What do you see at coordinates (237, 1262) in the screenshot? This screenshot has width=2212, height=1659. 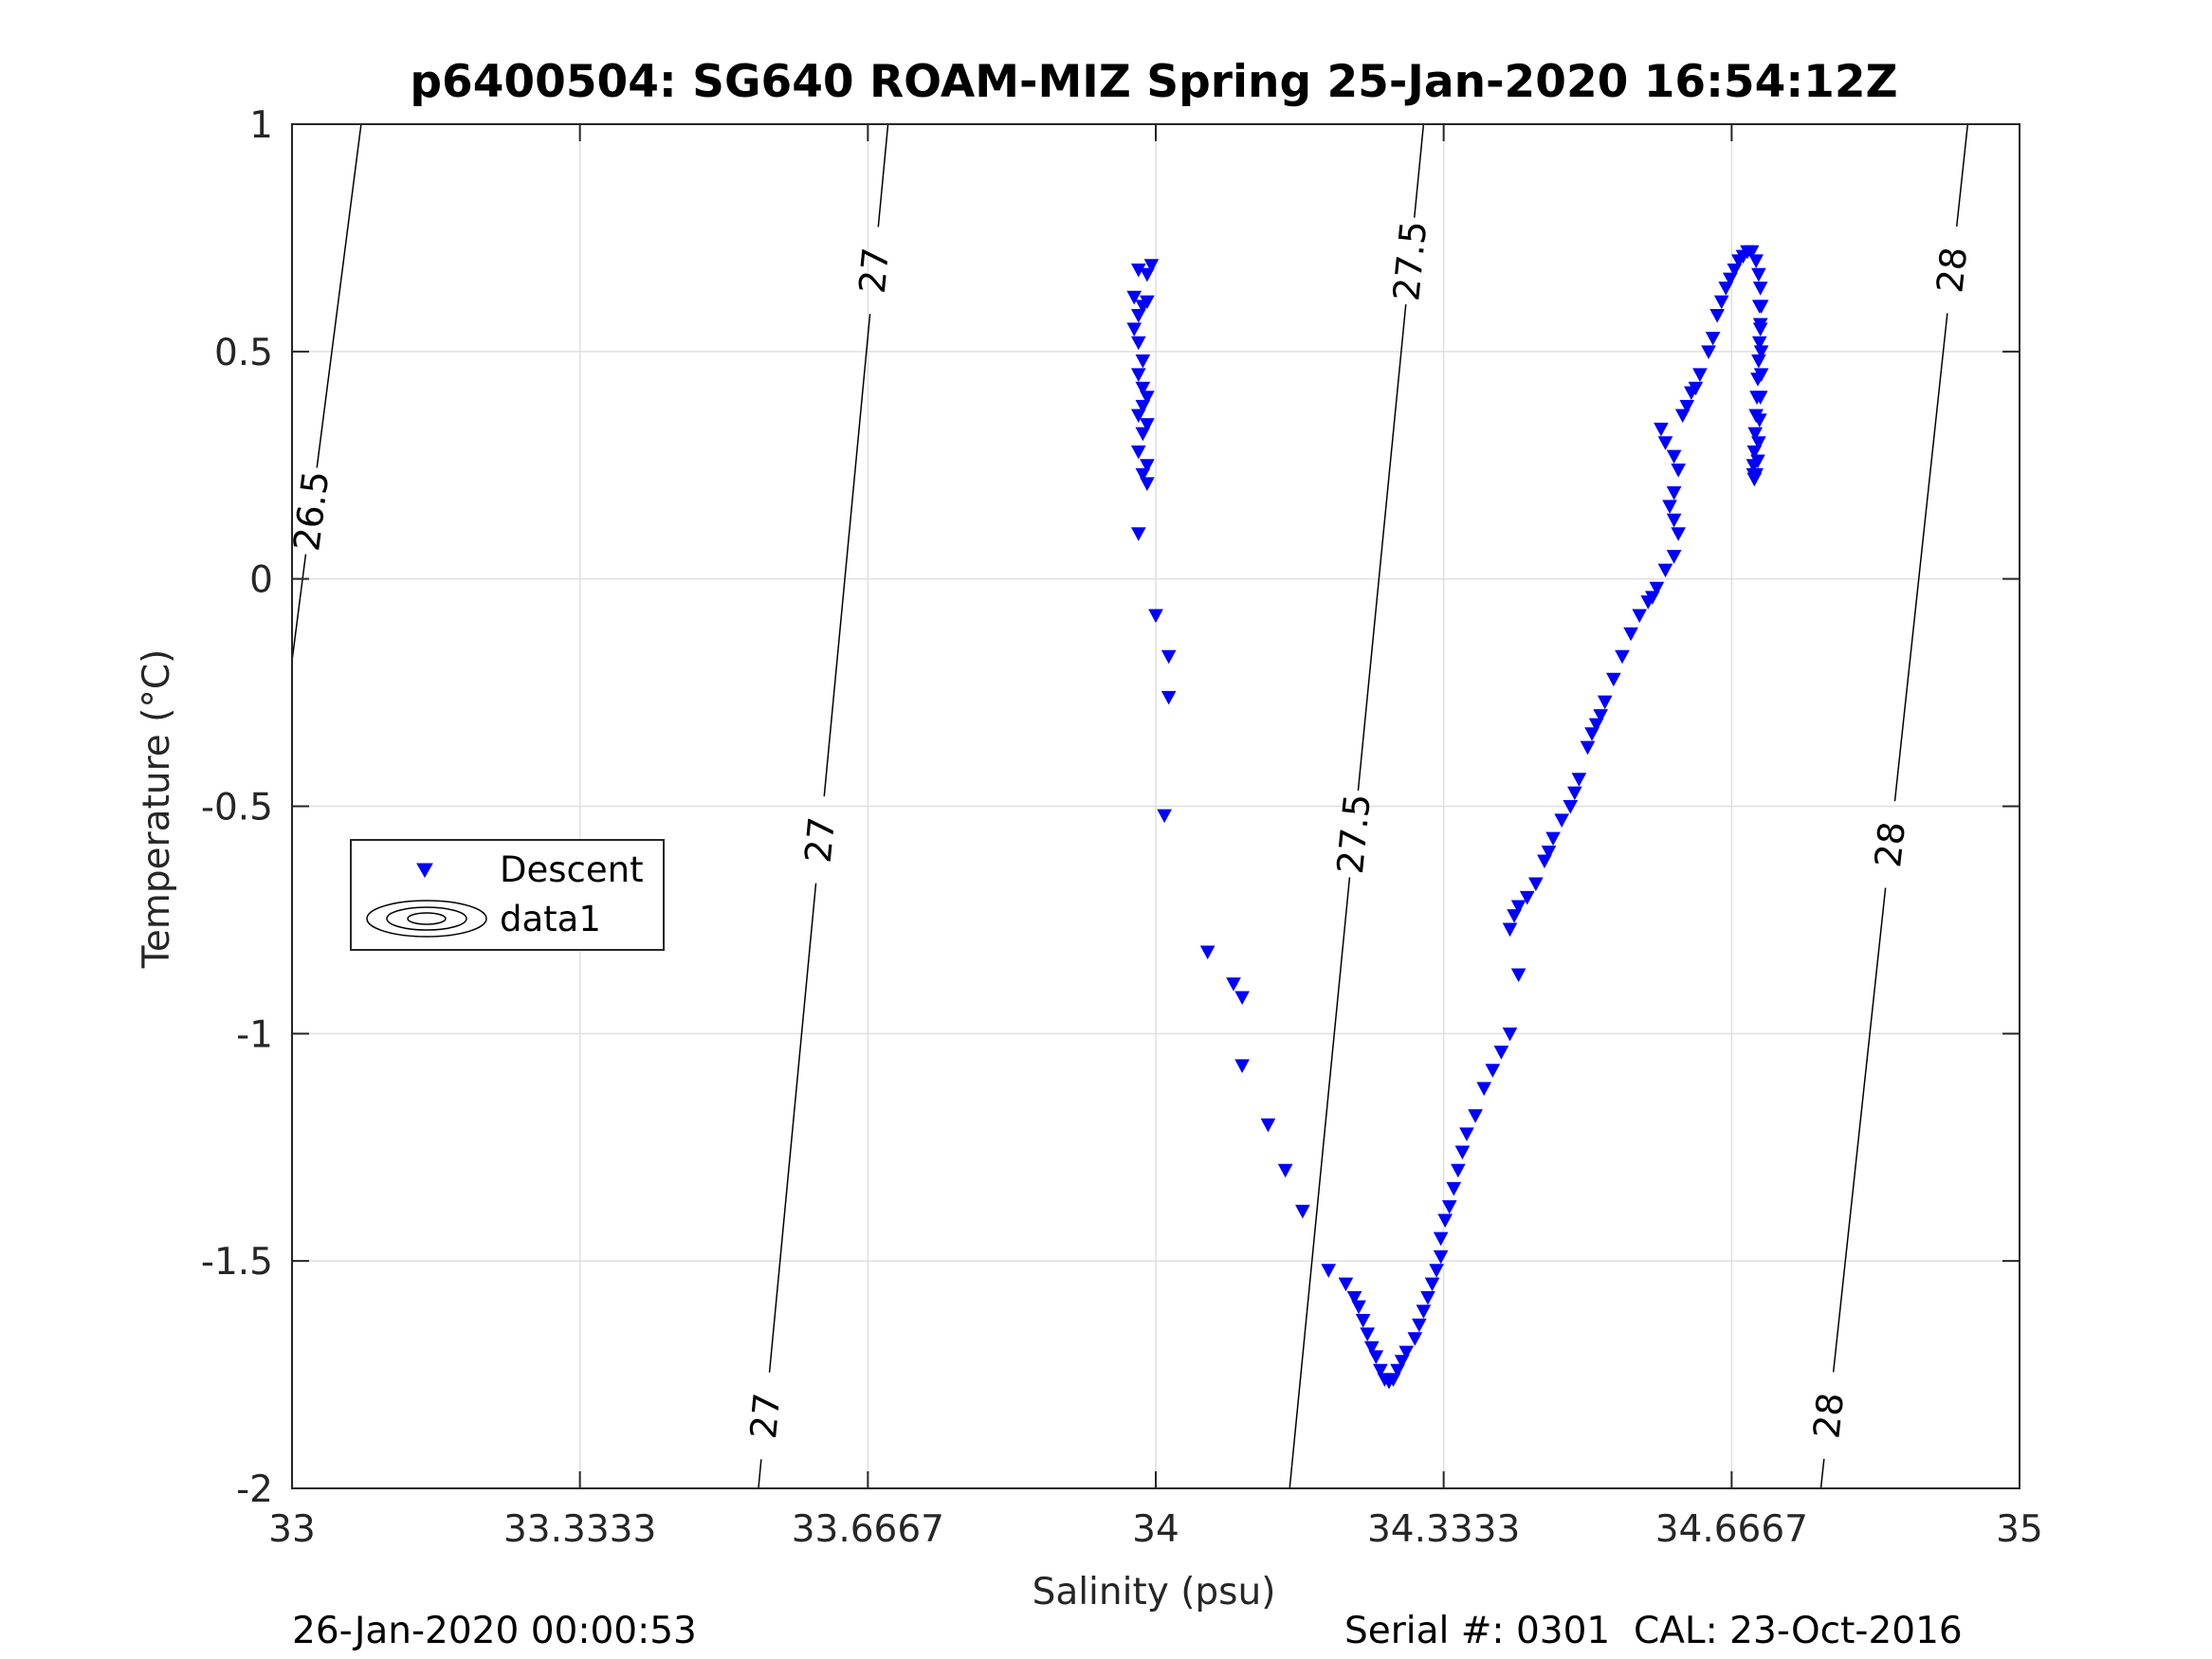 I see `y-tick-label: -1.5` at bounding box center [237, 1262].